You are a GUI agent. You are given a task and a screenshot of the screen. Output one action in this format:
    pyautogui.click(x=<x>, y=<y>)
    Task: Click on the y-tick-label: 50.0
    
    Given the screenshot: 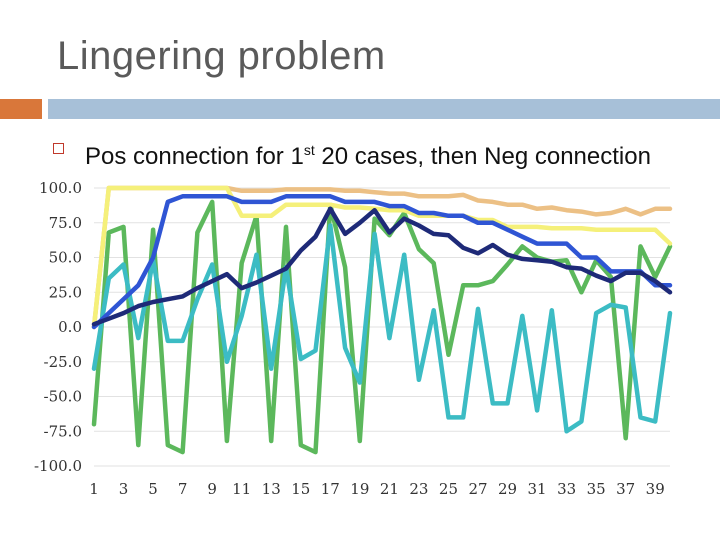 What is the action you would take?
    pyautogui.click(x=65, y=258)
    